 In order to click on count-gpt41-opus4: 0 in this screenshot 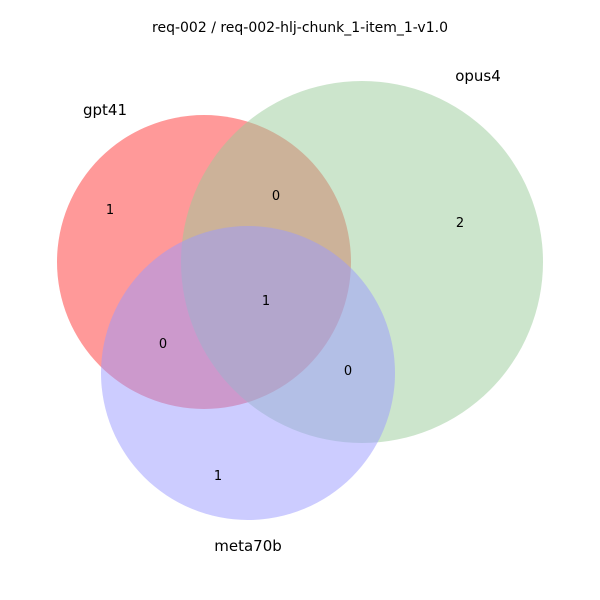, I will do `click(276, 196)`.